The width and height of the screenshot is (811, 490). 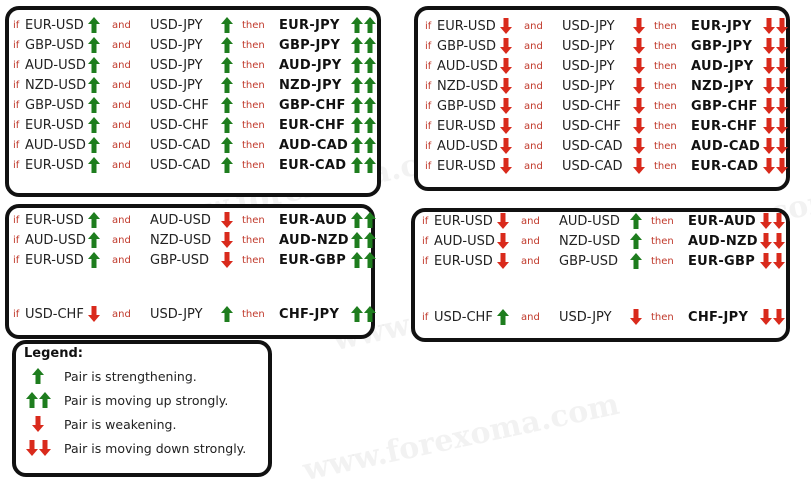 I want to click on result-pair: CHF-JPY, so click(x=309, y=314).